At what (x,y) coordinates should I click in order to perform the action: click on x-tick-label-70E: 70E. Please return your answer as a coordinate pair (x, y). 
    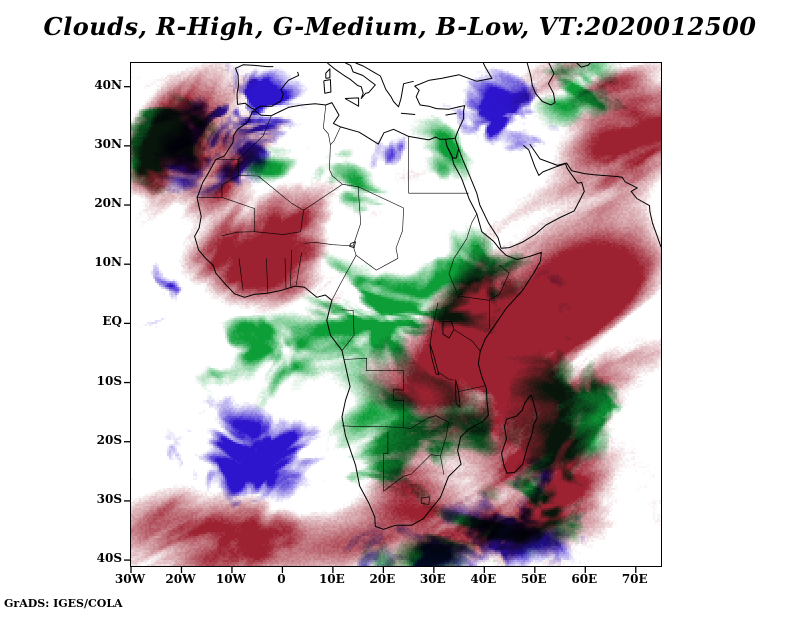
    Looking at the image, I should click on (634, 579).